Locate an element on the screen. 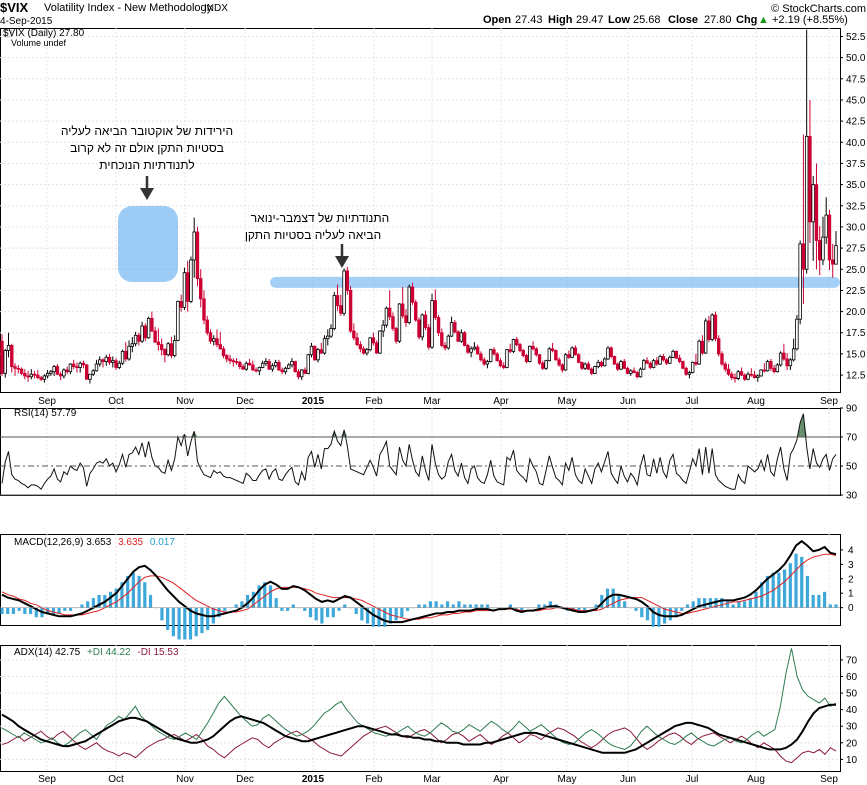 Image resolution: width=867 pixels, height=785 pixels. adx-legend: ADX(14) 42.75 +DI 44.22 -DI 15.53 is located at coordinates (96, 652).